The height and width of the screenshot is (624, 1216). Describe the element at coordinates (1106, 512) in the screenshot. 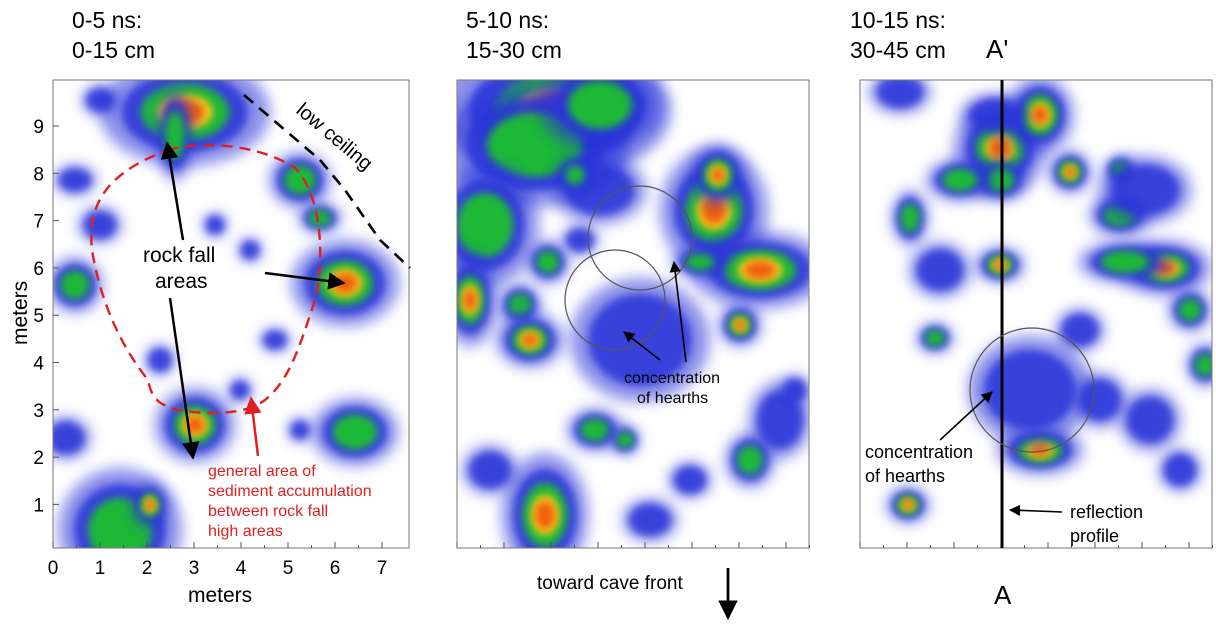

I see `reflection-label-line1: reflection` at that location.